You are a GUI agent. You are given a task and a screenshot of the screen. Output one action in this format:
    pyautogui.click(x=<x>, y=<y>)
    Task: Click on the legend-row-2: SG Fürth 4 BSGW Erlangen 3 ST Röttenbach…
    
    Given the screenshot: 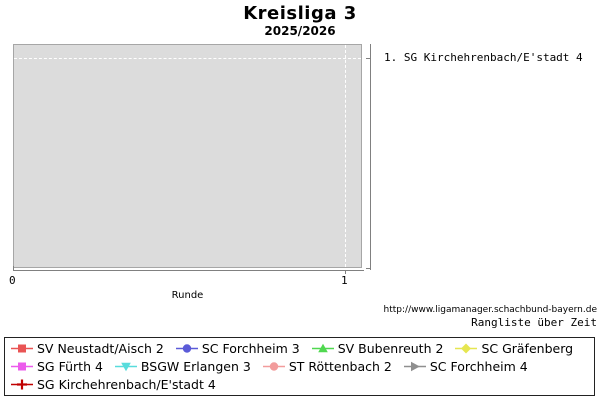 What is the action you would take?
    pyautogui.click(x=299, y=367)
    